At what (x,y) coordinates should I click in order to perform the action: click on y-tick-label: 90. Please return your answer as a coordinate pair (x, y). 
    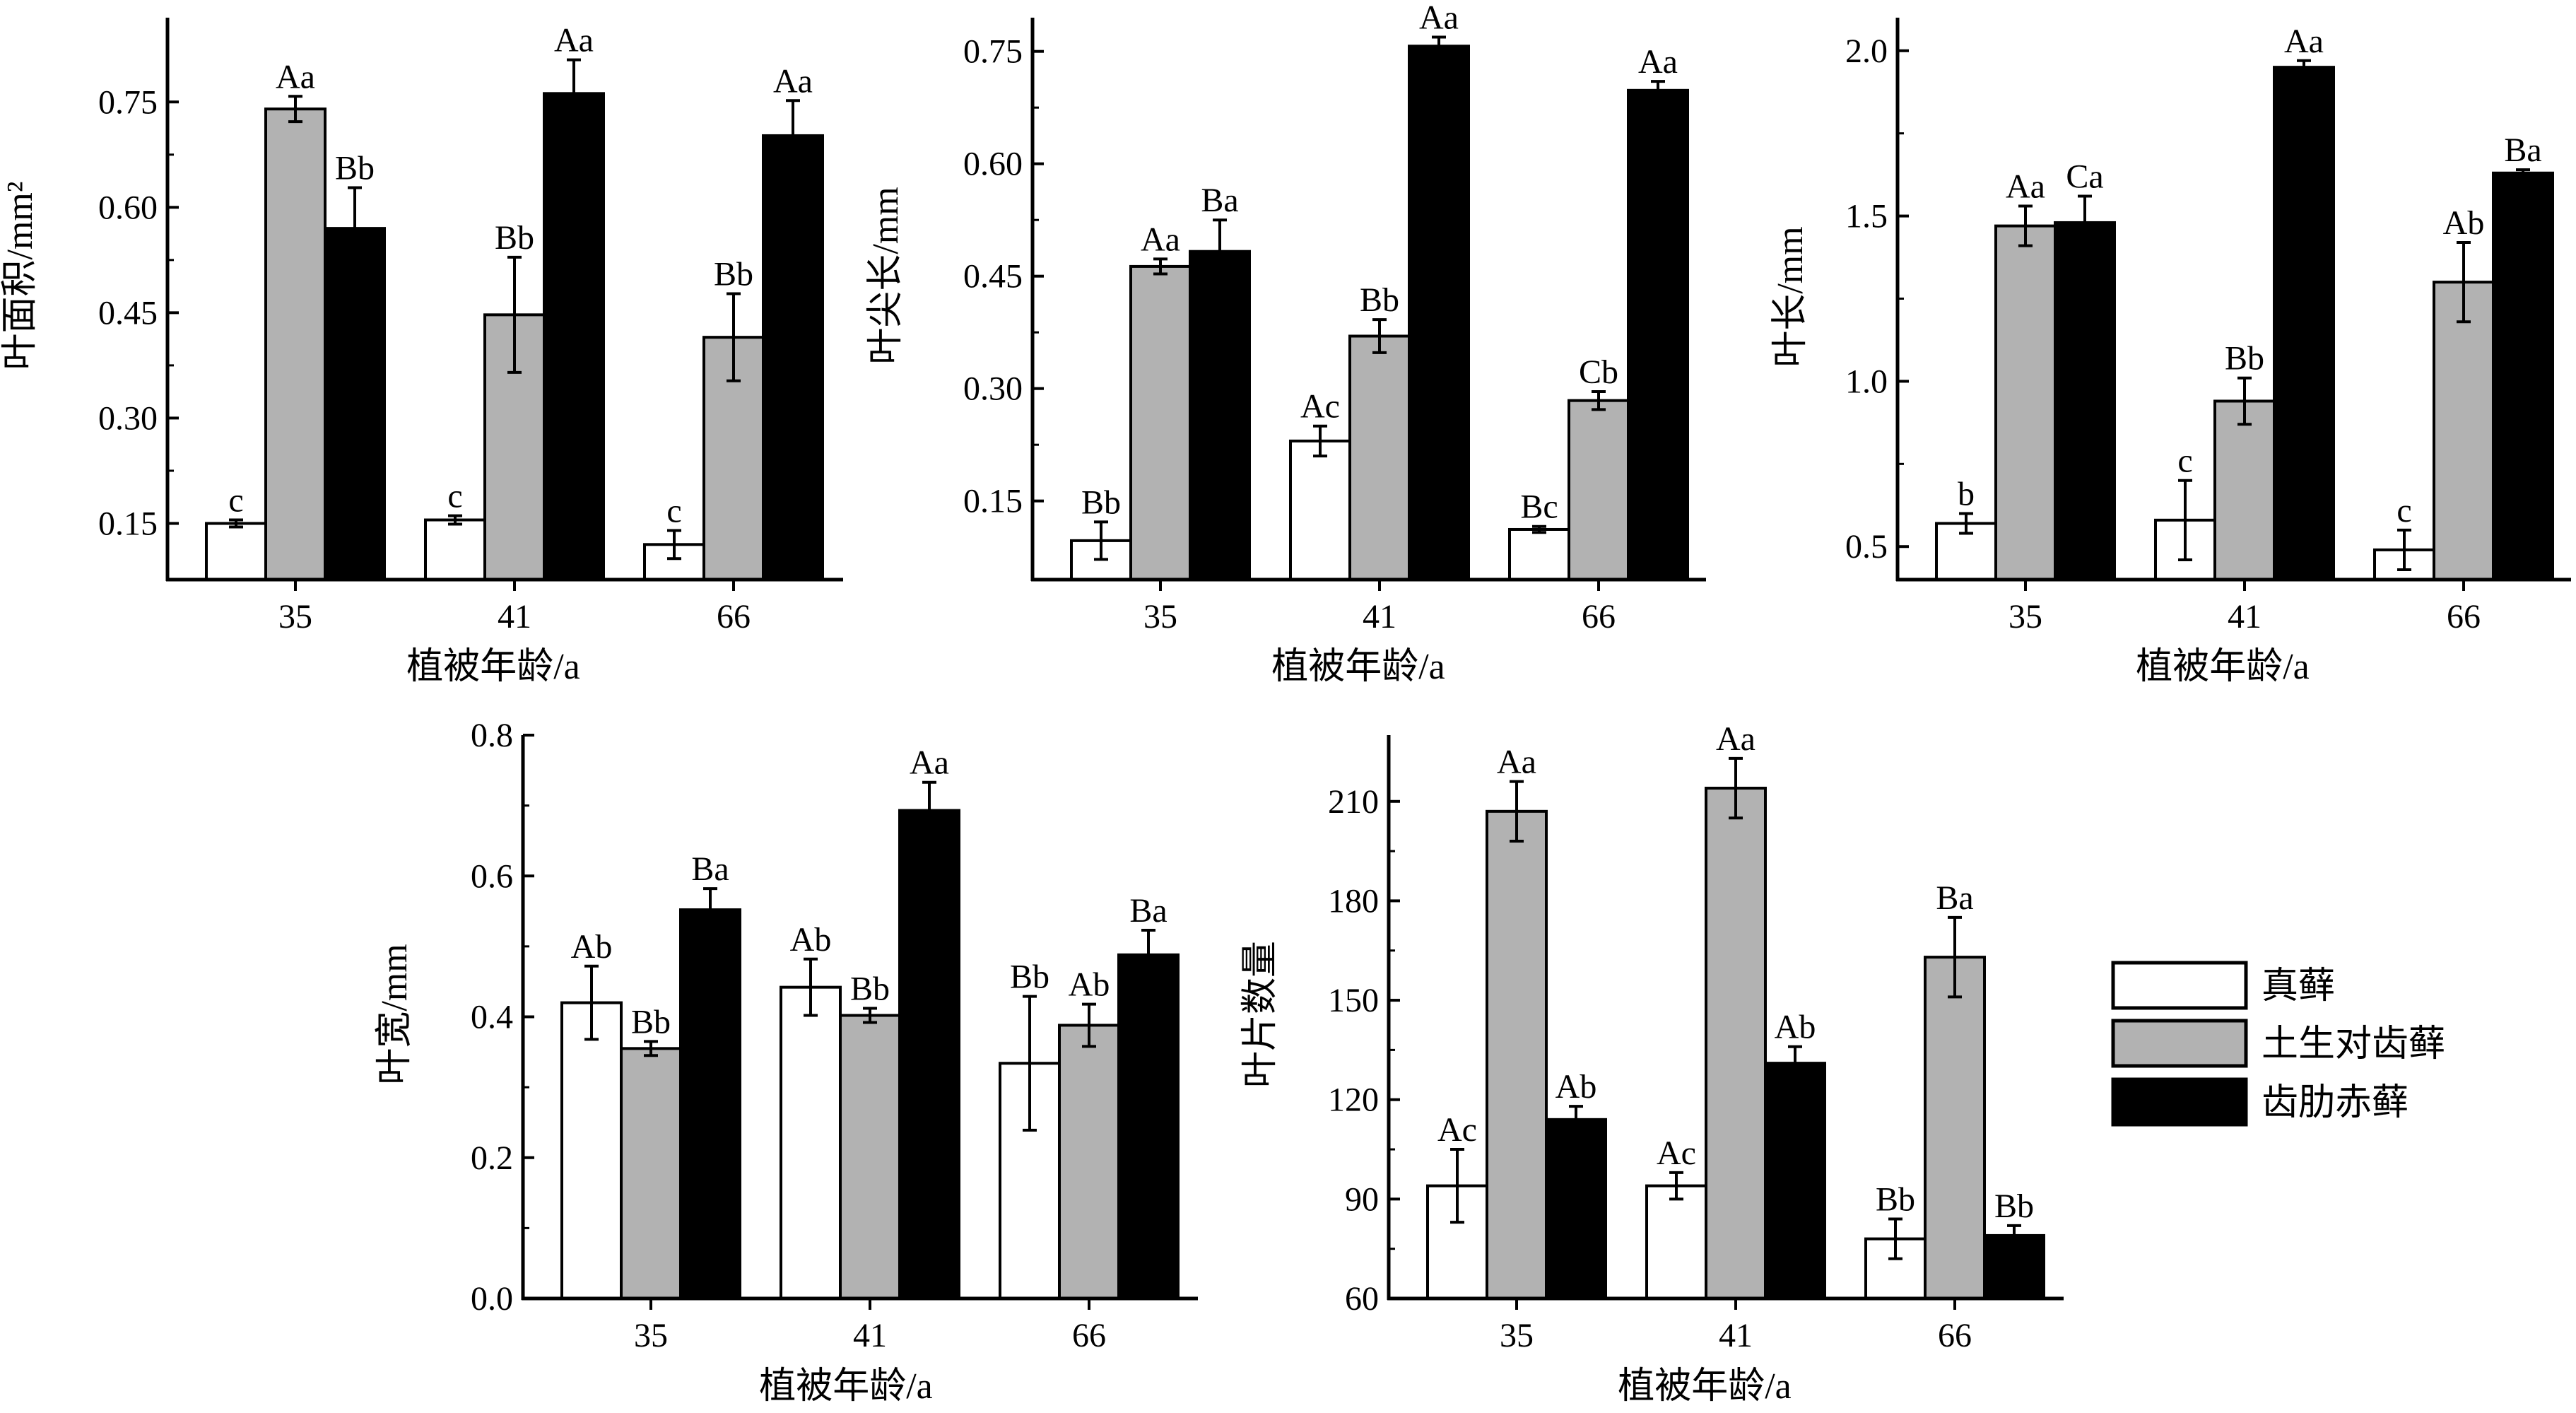
    Looking at the image, I should click on (1362, 1199).